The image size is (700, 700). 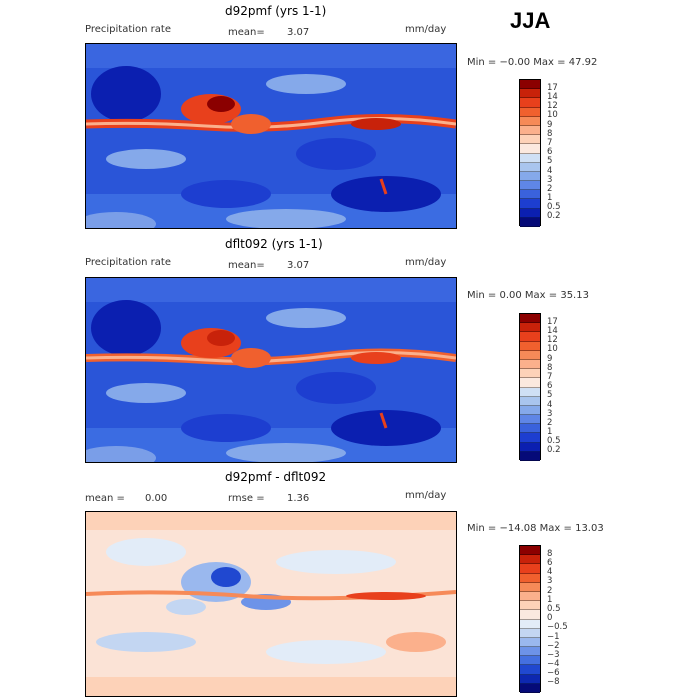 I want to click on rmse-label: rmse =, so click(x=246, y=498).